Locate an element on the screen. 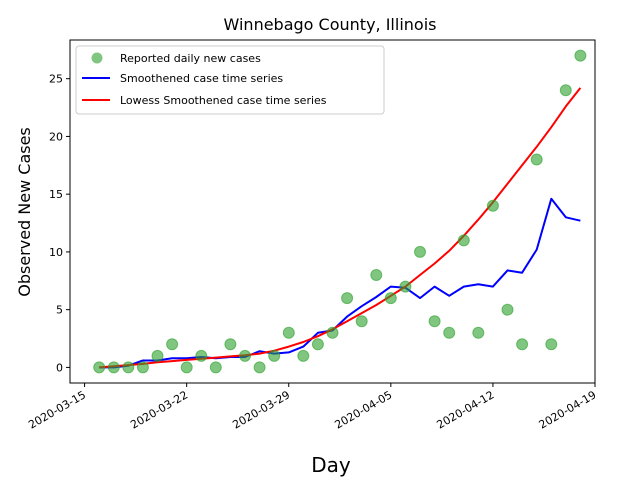 The image size is (640, 480). y-axis: 0 5 10 15 20 25 is located at coordinates (59, 223).